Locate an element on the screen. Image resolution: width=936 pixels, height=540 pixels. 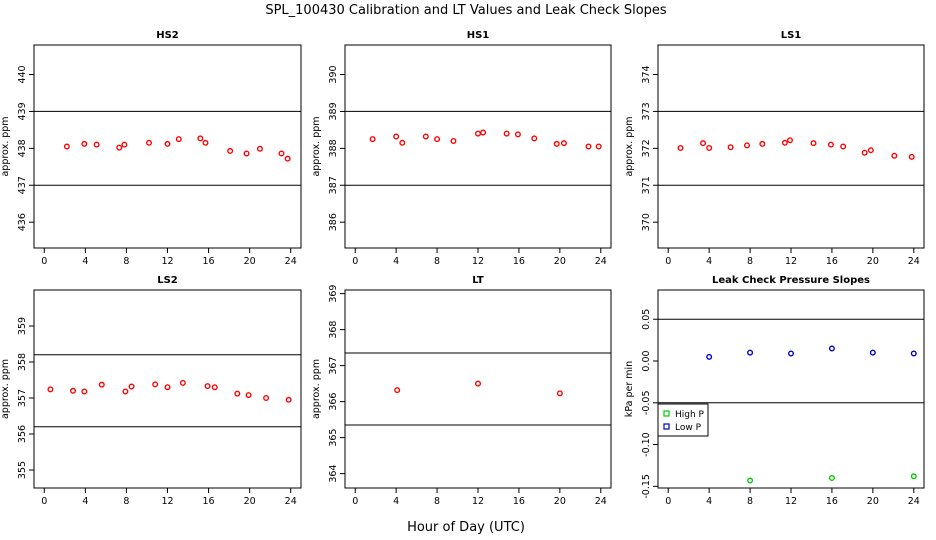
panel-title: HS2 is located at coordinates (167, 35).